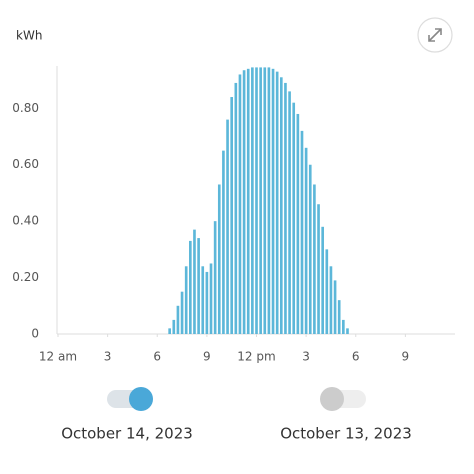 The height and width of the screenshot is (474, 474). What do you see at coordinates (256, 357) in the screenshot?
I see `x-tick-label: 12 pm` at bounding box center [256, 357].